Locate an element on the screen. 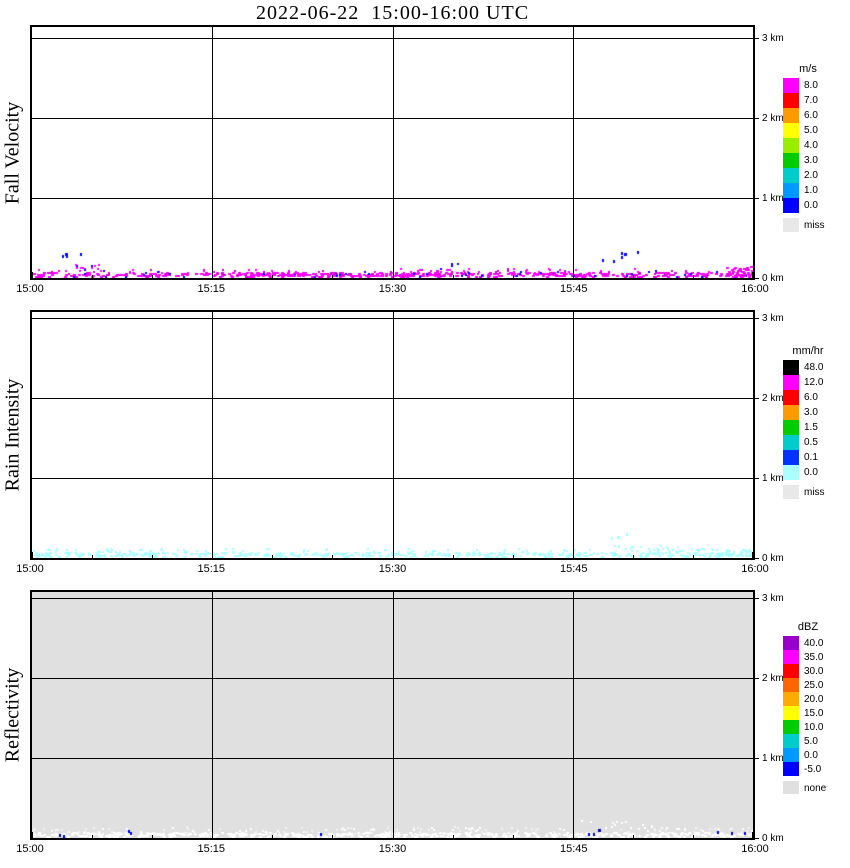 Image resolution: width=850 pixels, height=868 pixels. colorbar-unit-label: mm/hr is located at coordinates (808, 351).